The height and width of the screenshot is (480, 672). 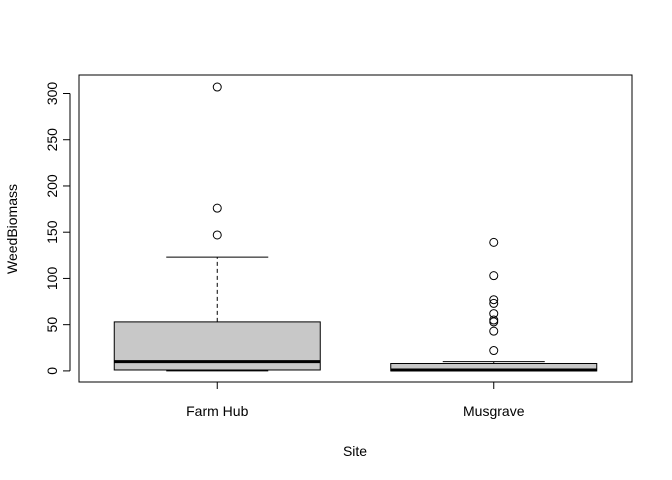 I want to click on x-tick-label: Farm Hub, so click(x=217, y=411).